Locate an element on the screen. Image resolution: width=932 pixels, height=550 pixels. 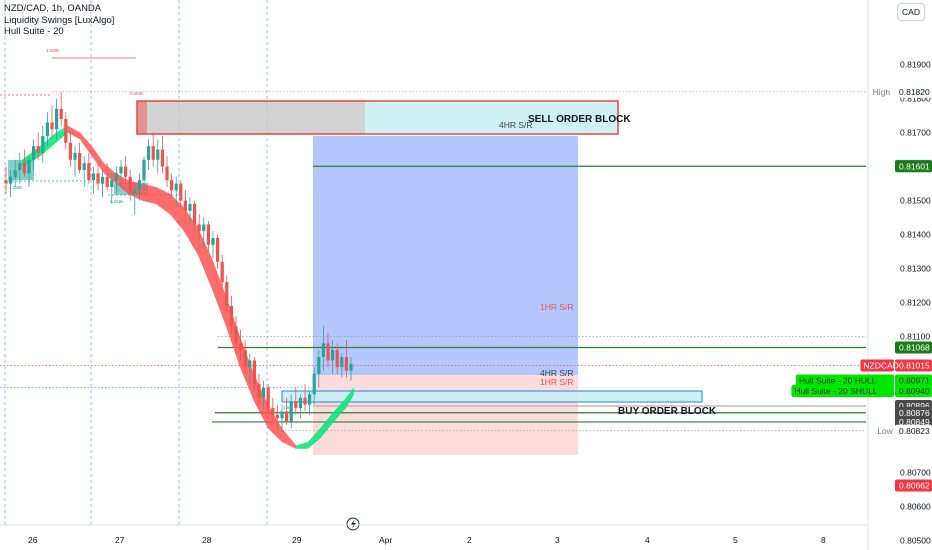
liq-low-label-3: 3.6 is located at coordinates (286, 407).